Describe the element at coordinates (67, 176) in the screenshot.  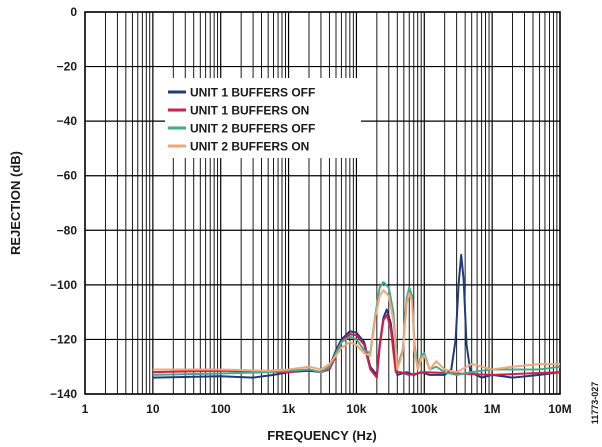
I see `y-tick-label: −60` at that location.